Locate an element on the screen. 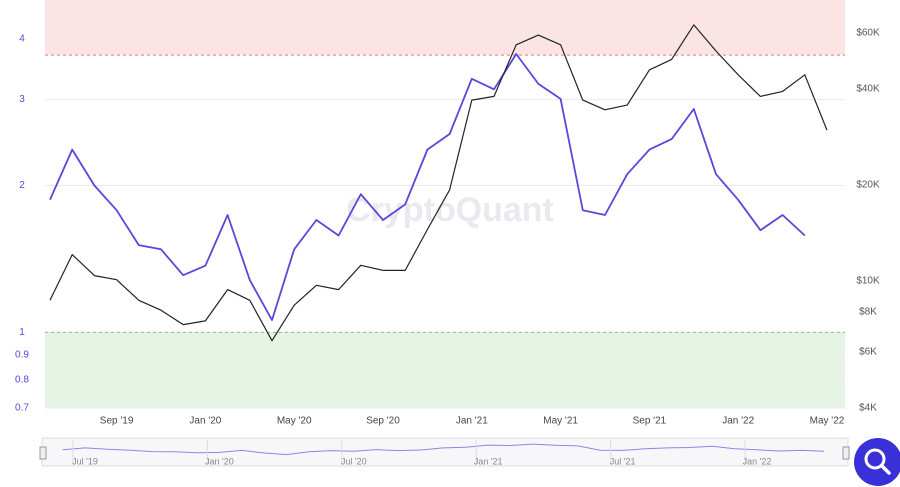 The width and height of the screenshot is (900, 487). y2-tick-label: $20K is located at coordinates (868, 185).